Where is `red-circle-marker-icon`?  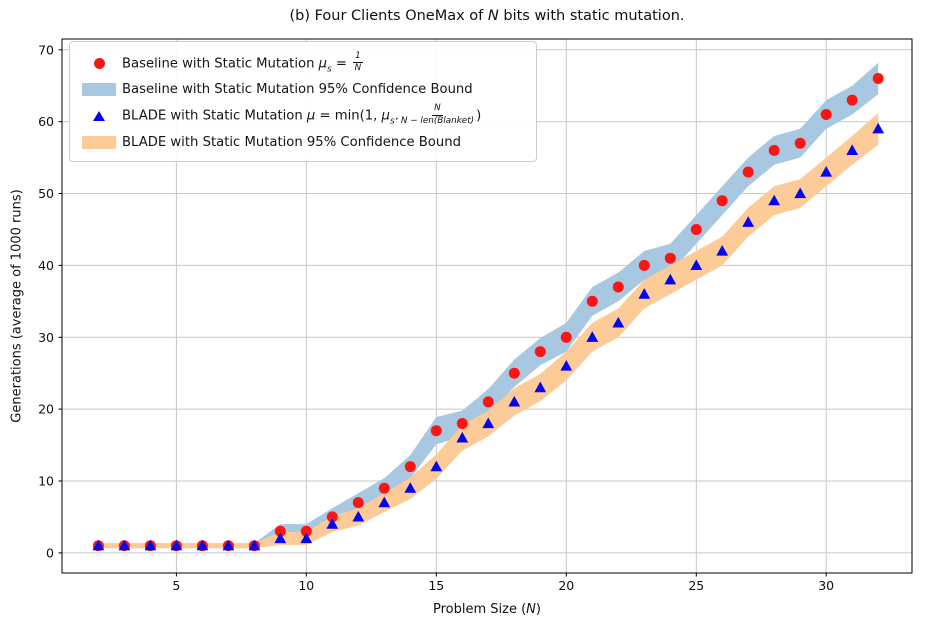 red-circle-marker-icon is located at coordinates (99, 64).